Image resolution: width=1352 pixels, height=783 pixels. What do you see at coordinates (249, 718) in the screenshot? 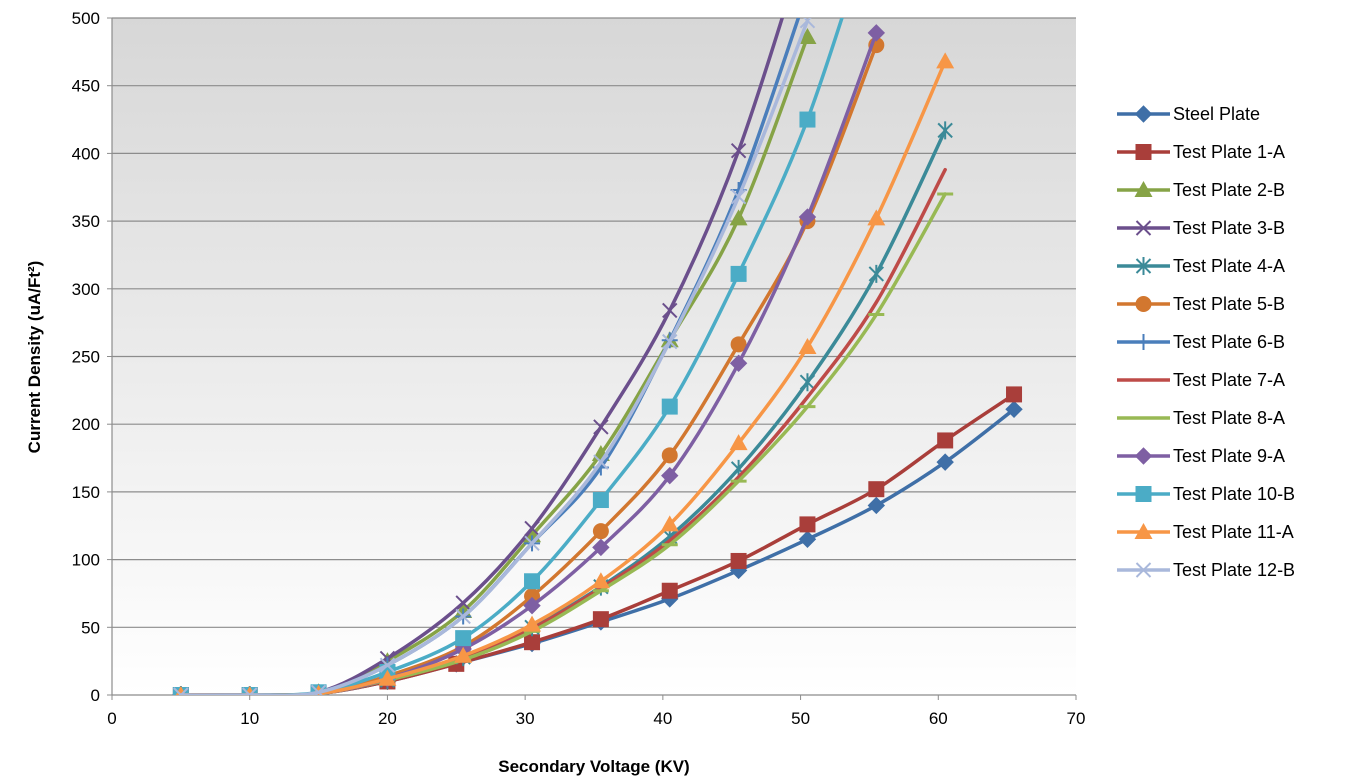
I see `x-tick-label: 10` at bounding box center [249, 718].